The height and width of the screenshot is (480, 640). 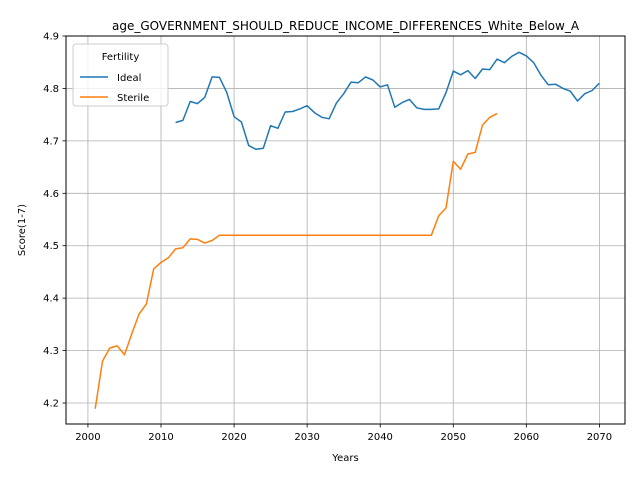 I want to click on y-tick-label: 4.7, so click(x=51, y=141).